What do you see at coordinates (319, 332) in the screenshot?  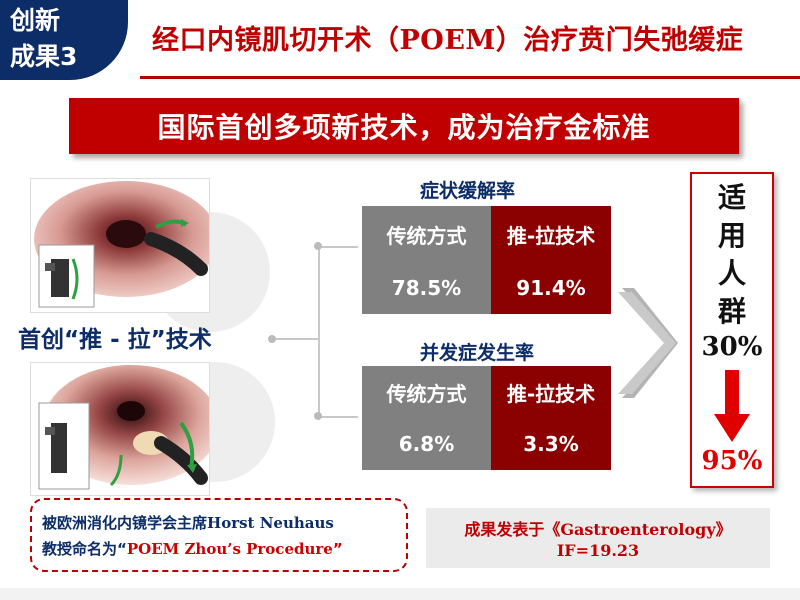 I see `bracket-vertical` at bounding box center [319, 332].